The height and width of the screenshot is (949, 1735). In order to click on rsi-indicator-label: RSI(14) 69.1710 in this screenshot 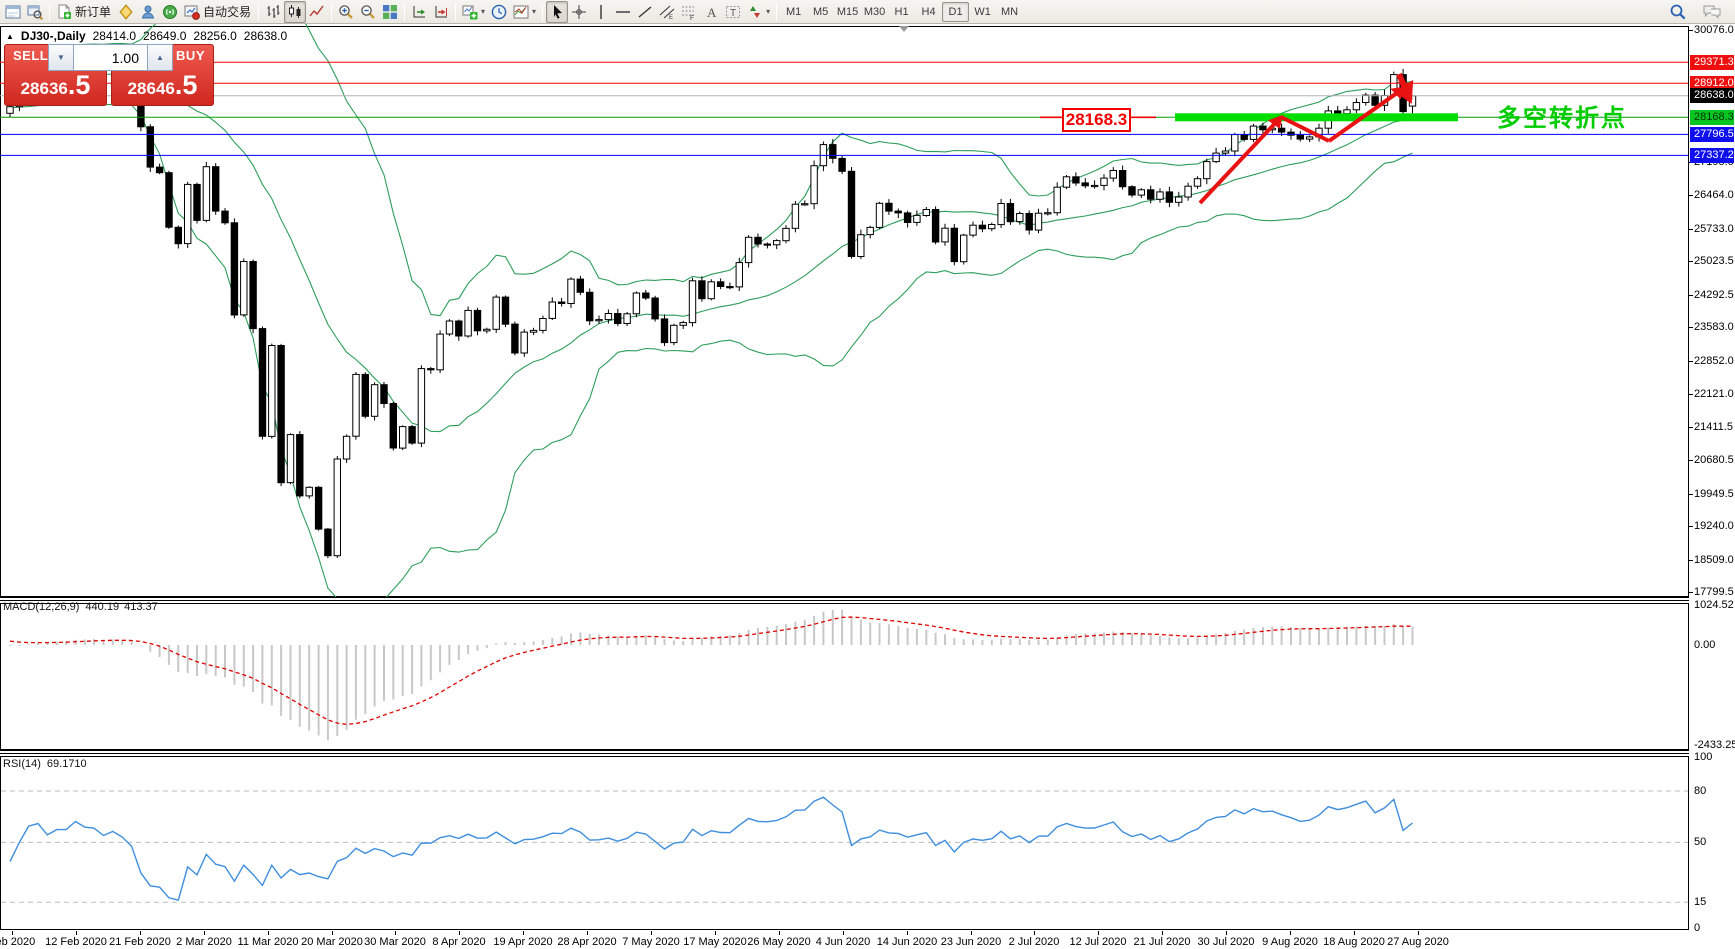, I will do `click(45, 764)`.